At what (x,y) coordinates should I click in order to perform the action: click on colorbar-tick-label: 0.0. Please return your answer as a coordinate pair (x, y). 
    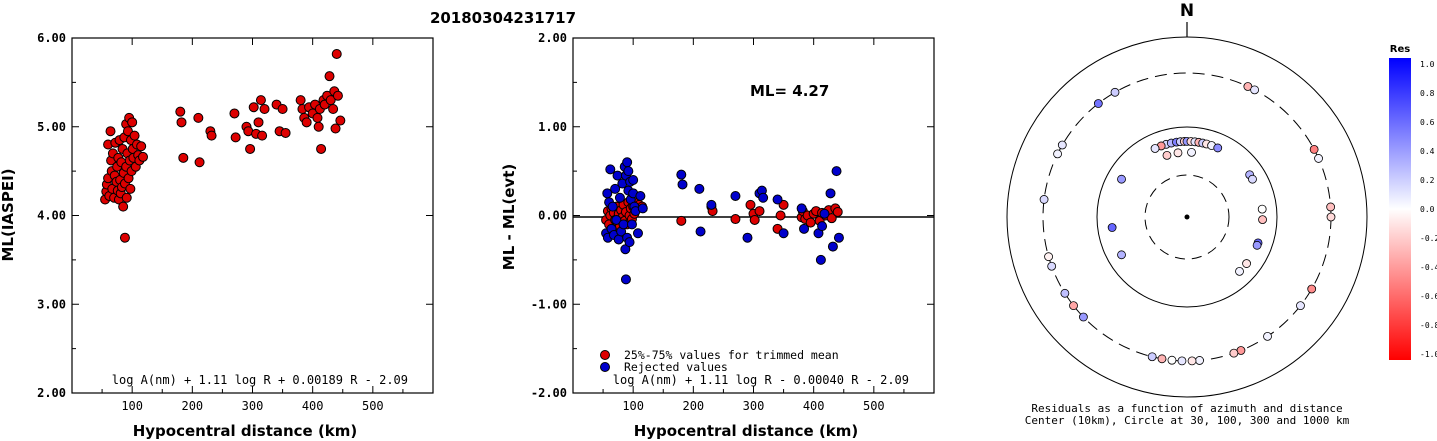
    Looking at the image, I should click on (1427, 209).